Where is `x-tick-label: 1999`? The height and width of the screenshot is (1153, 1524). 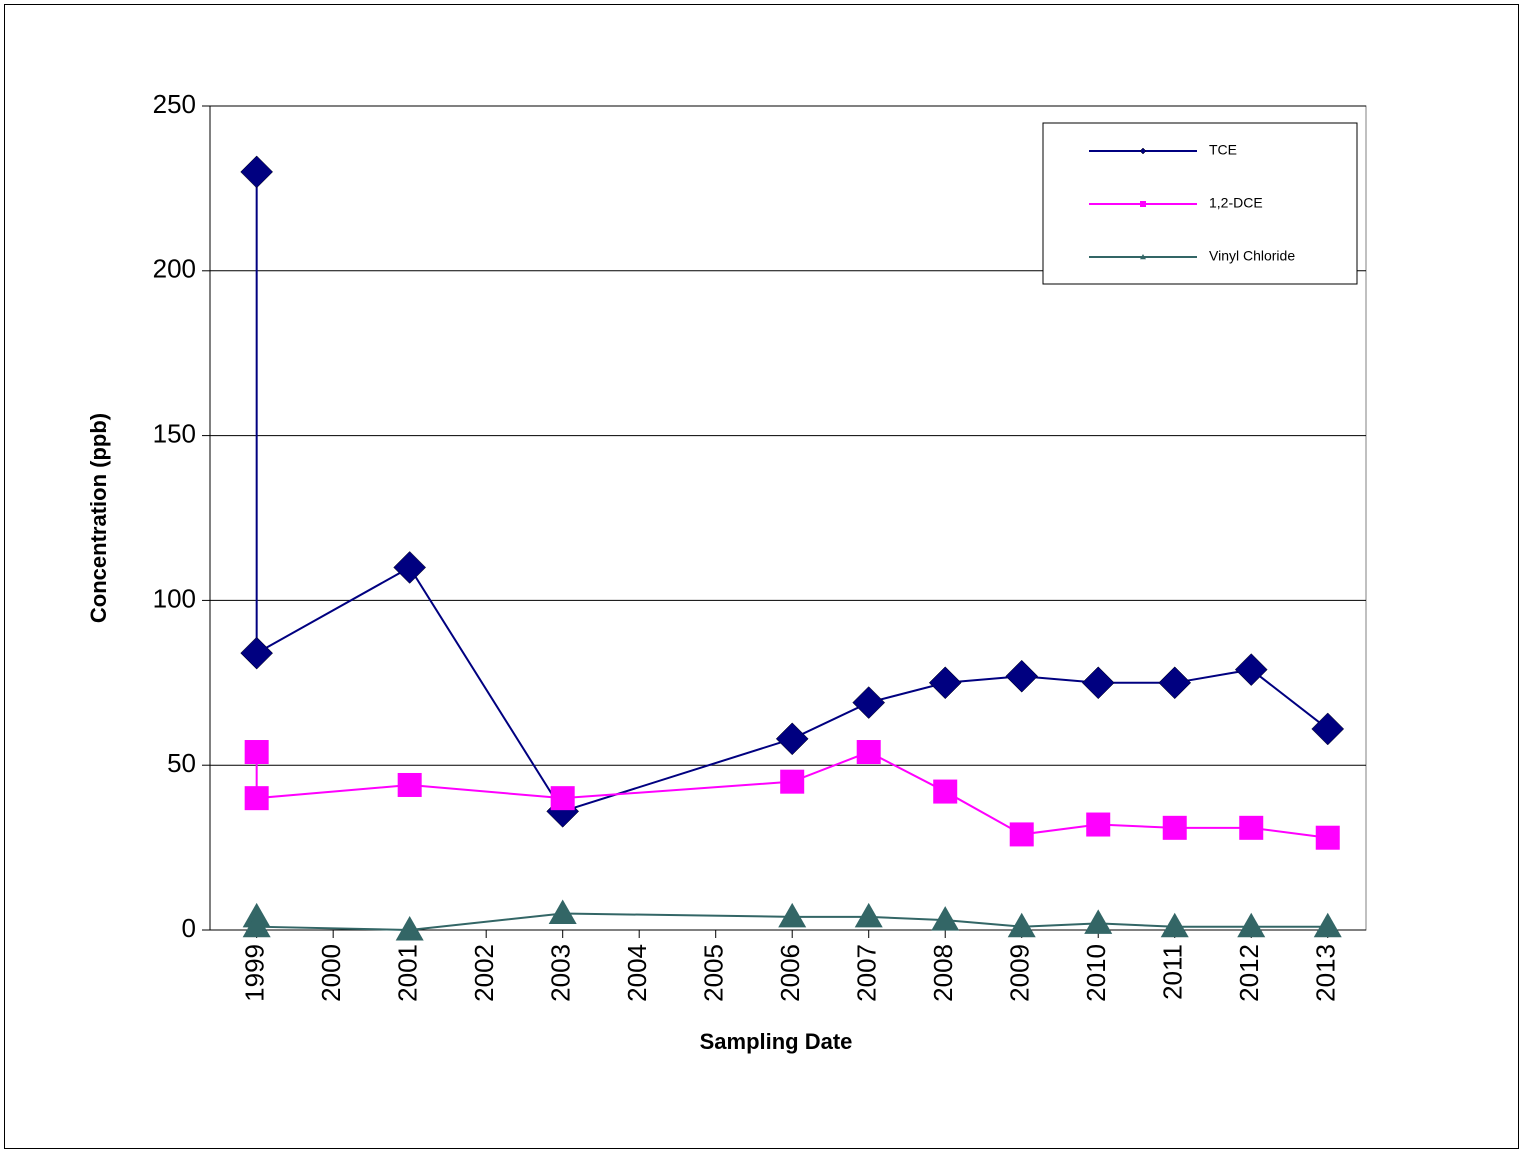 x-tick-label: 1999 is located at coordinates (255, 973).